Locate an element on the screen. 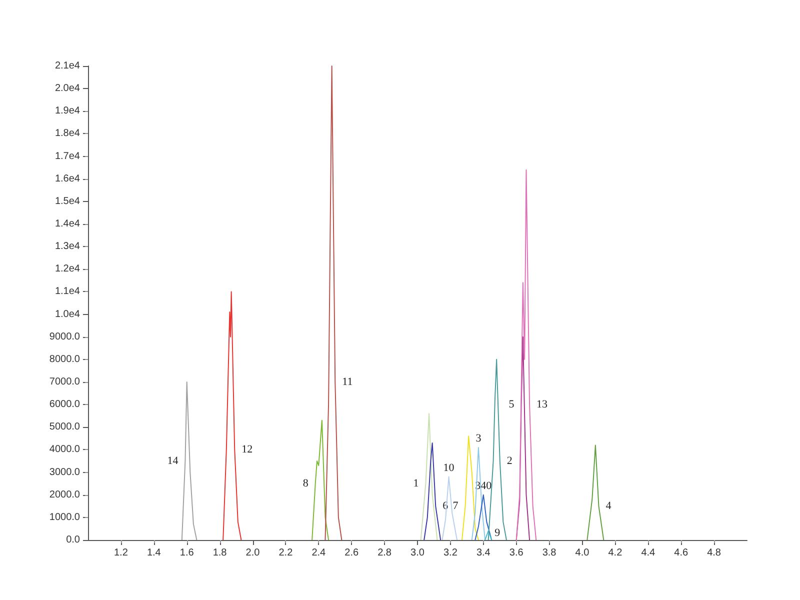 Image resolution: width=800 pixels, height=600 pixels. annotation: 5 is located at coordinates (511, 404).